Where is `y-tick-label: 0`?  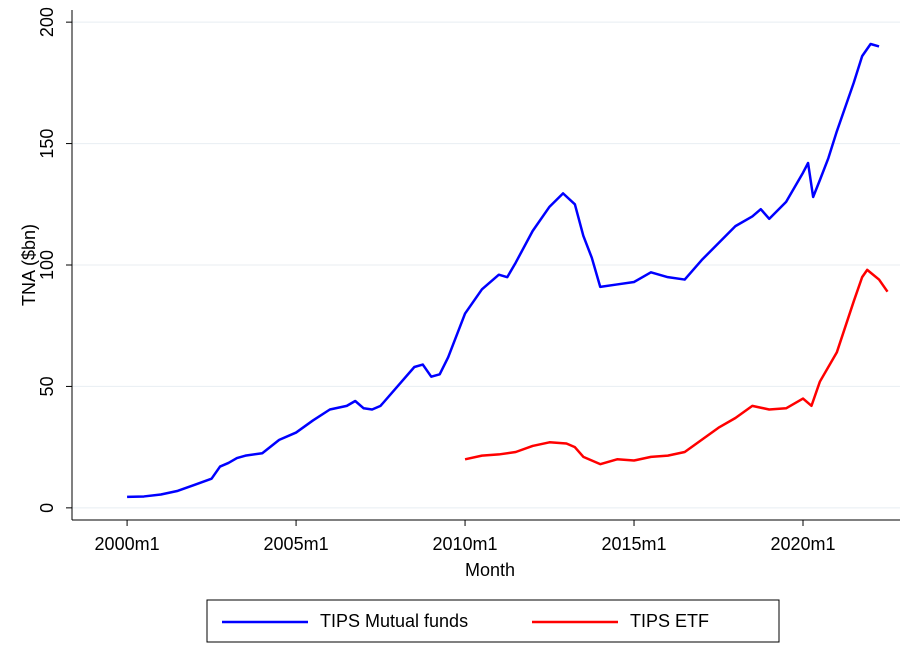
y-tick-label: 0 is located at coordinates (47, 508).